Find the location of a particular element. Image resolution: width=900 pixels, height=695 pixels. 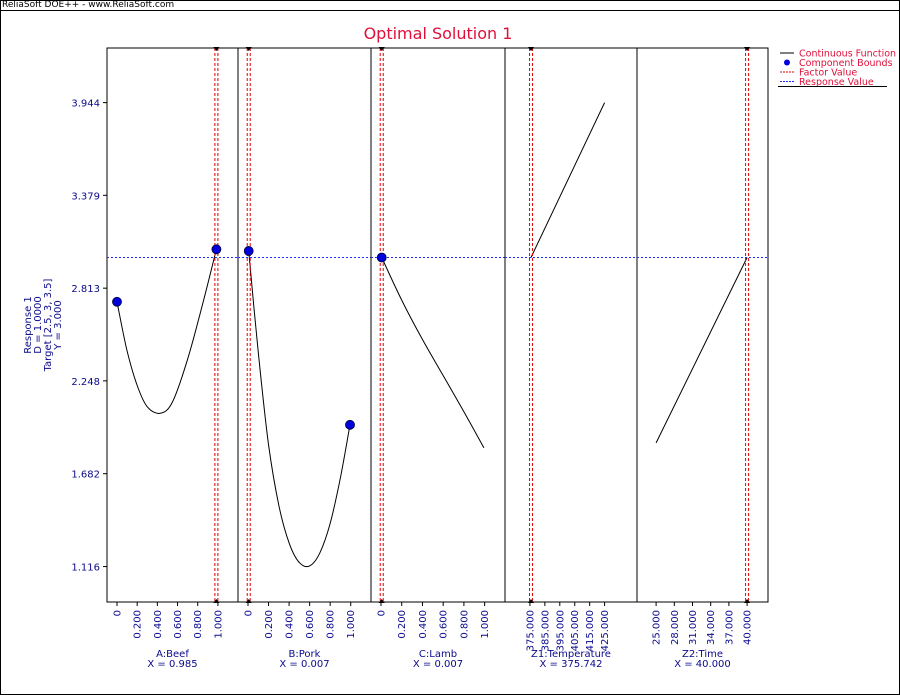

legend-item: Continuous Function is located at coordinates (838, 54).